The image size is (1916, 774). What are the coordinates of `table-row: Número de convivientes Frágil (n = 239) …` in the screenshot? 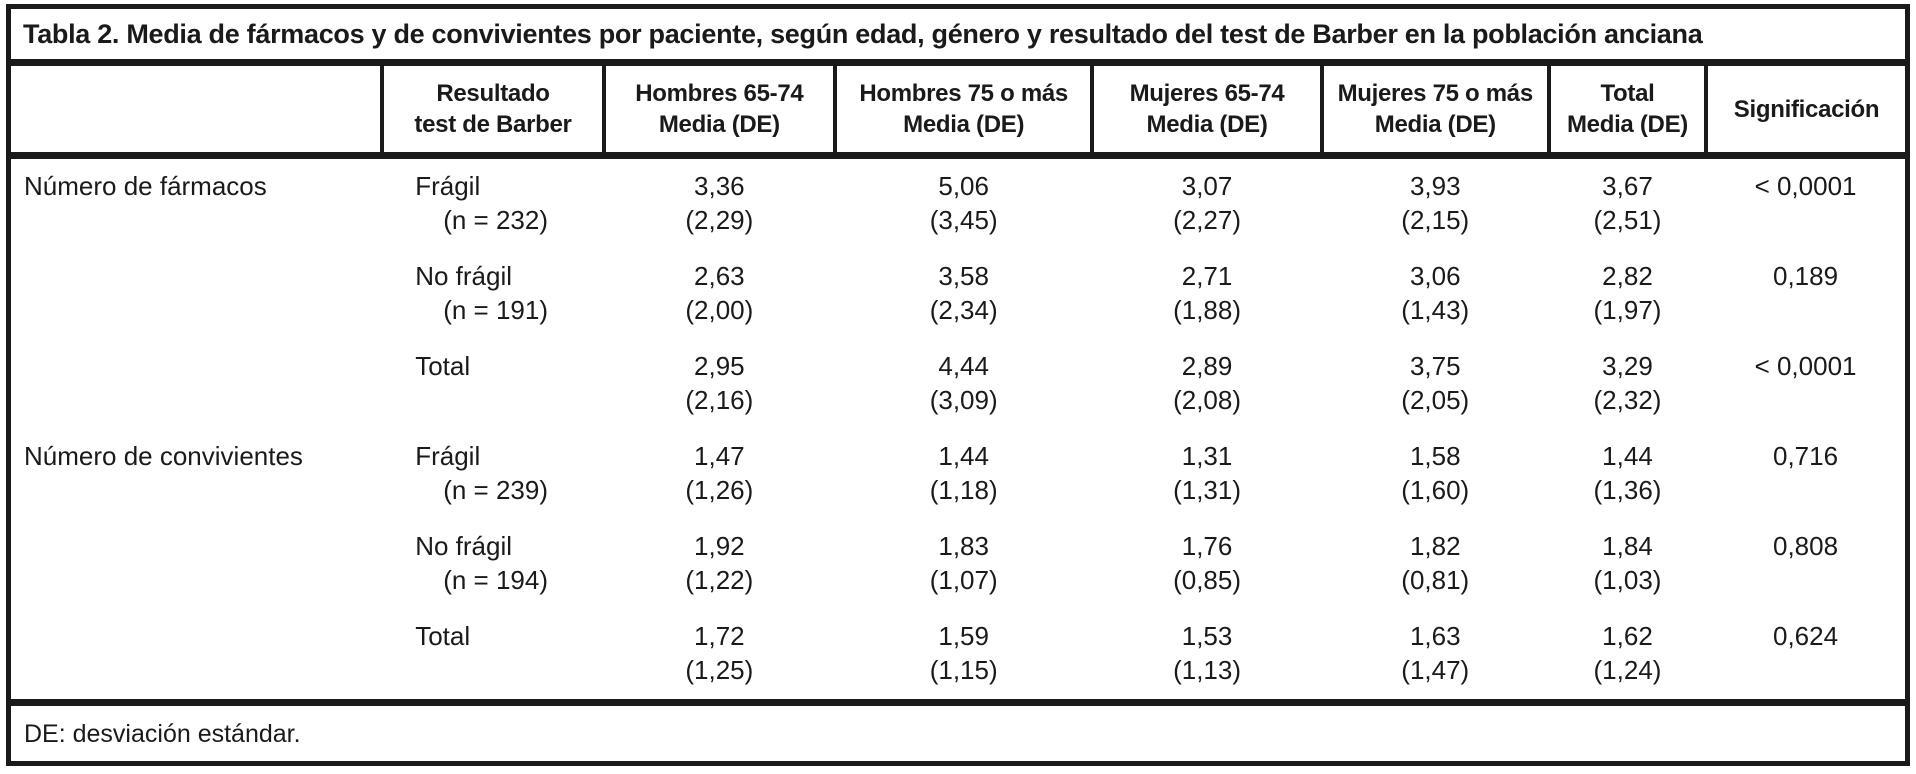 It's located at (958, 474).